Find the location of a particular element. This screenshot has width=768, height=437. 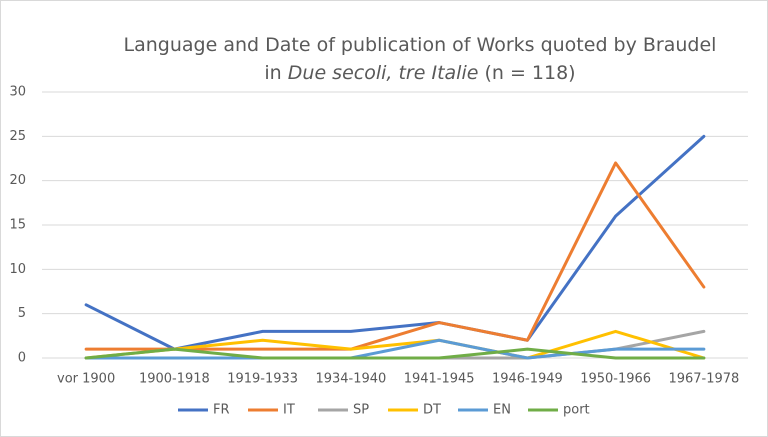

y-tick-label: 25 is located at coordinates (17, 136).